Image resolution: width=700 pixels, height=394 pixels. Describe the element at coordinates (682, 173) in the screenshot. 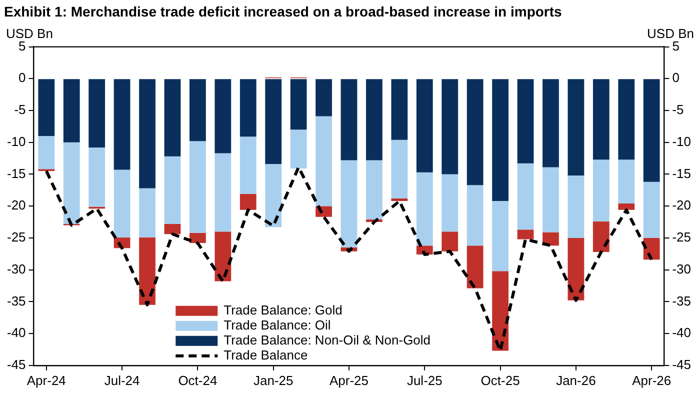

I see `y2-tick-label: -15` at that location.